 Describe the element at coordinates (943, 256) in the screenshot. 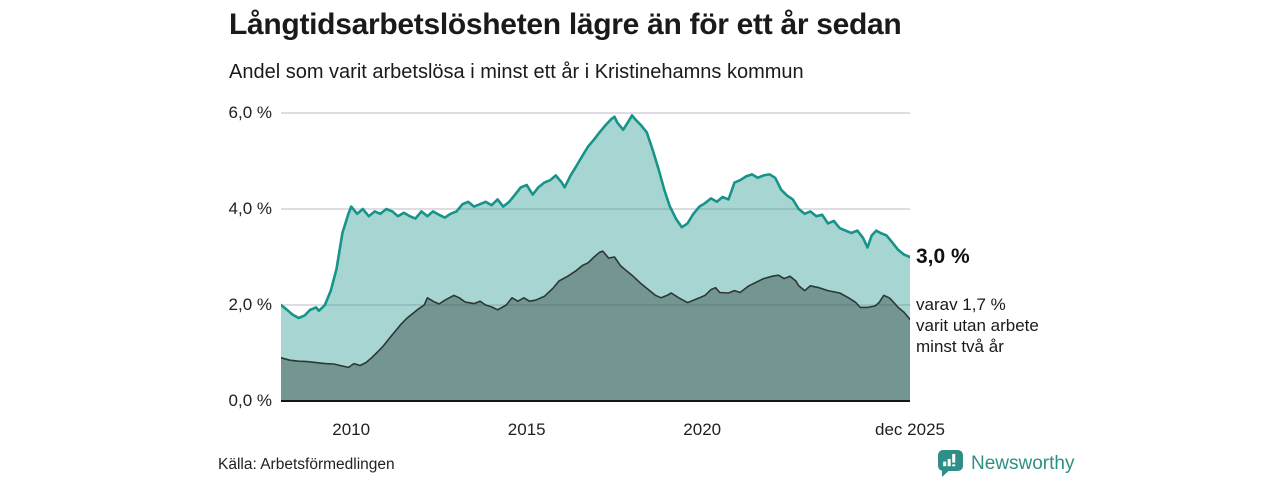

I see `total-end-label: 3,0 %` at that location.